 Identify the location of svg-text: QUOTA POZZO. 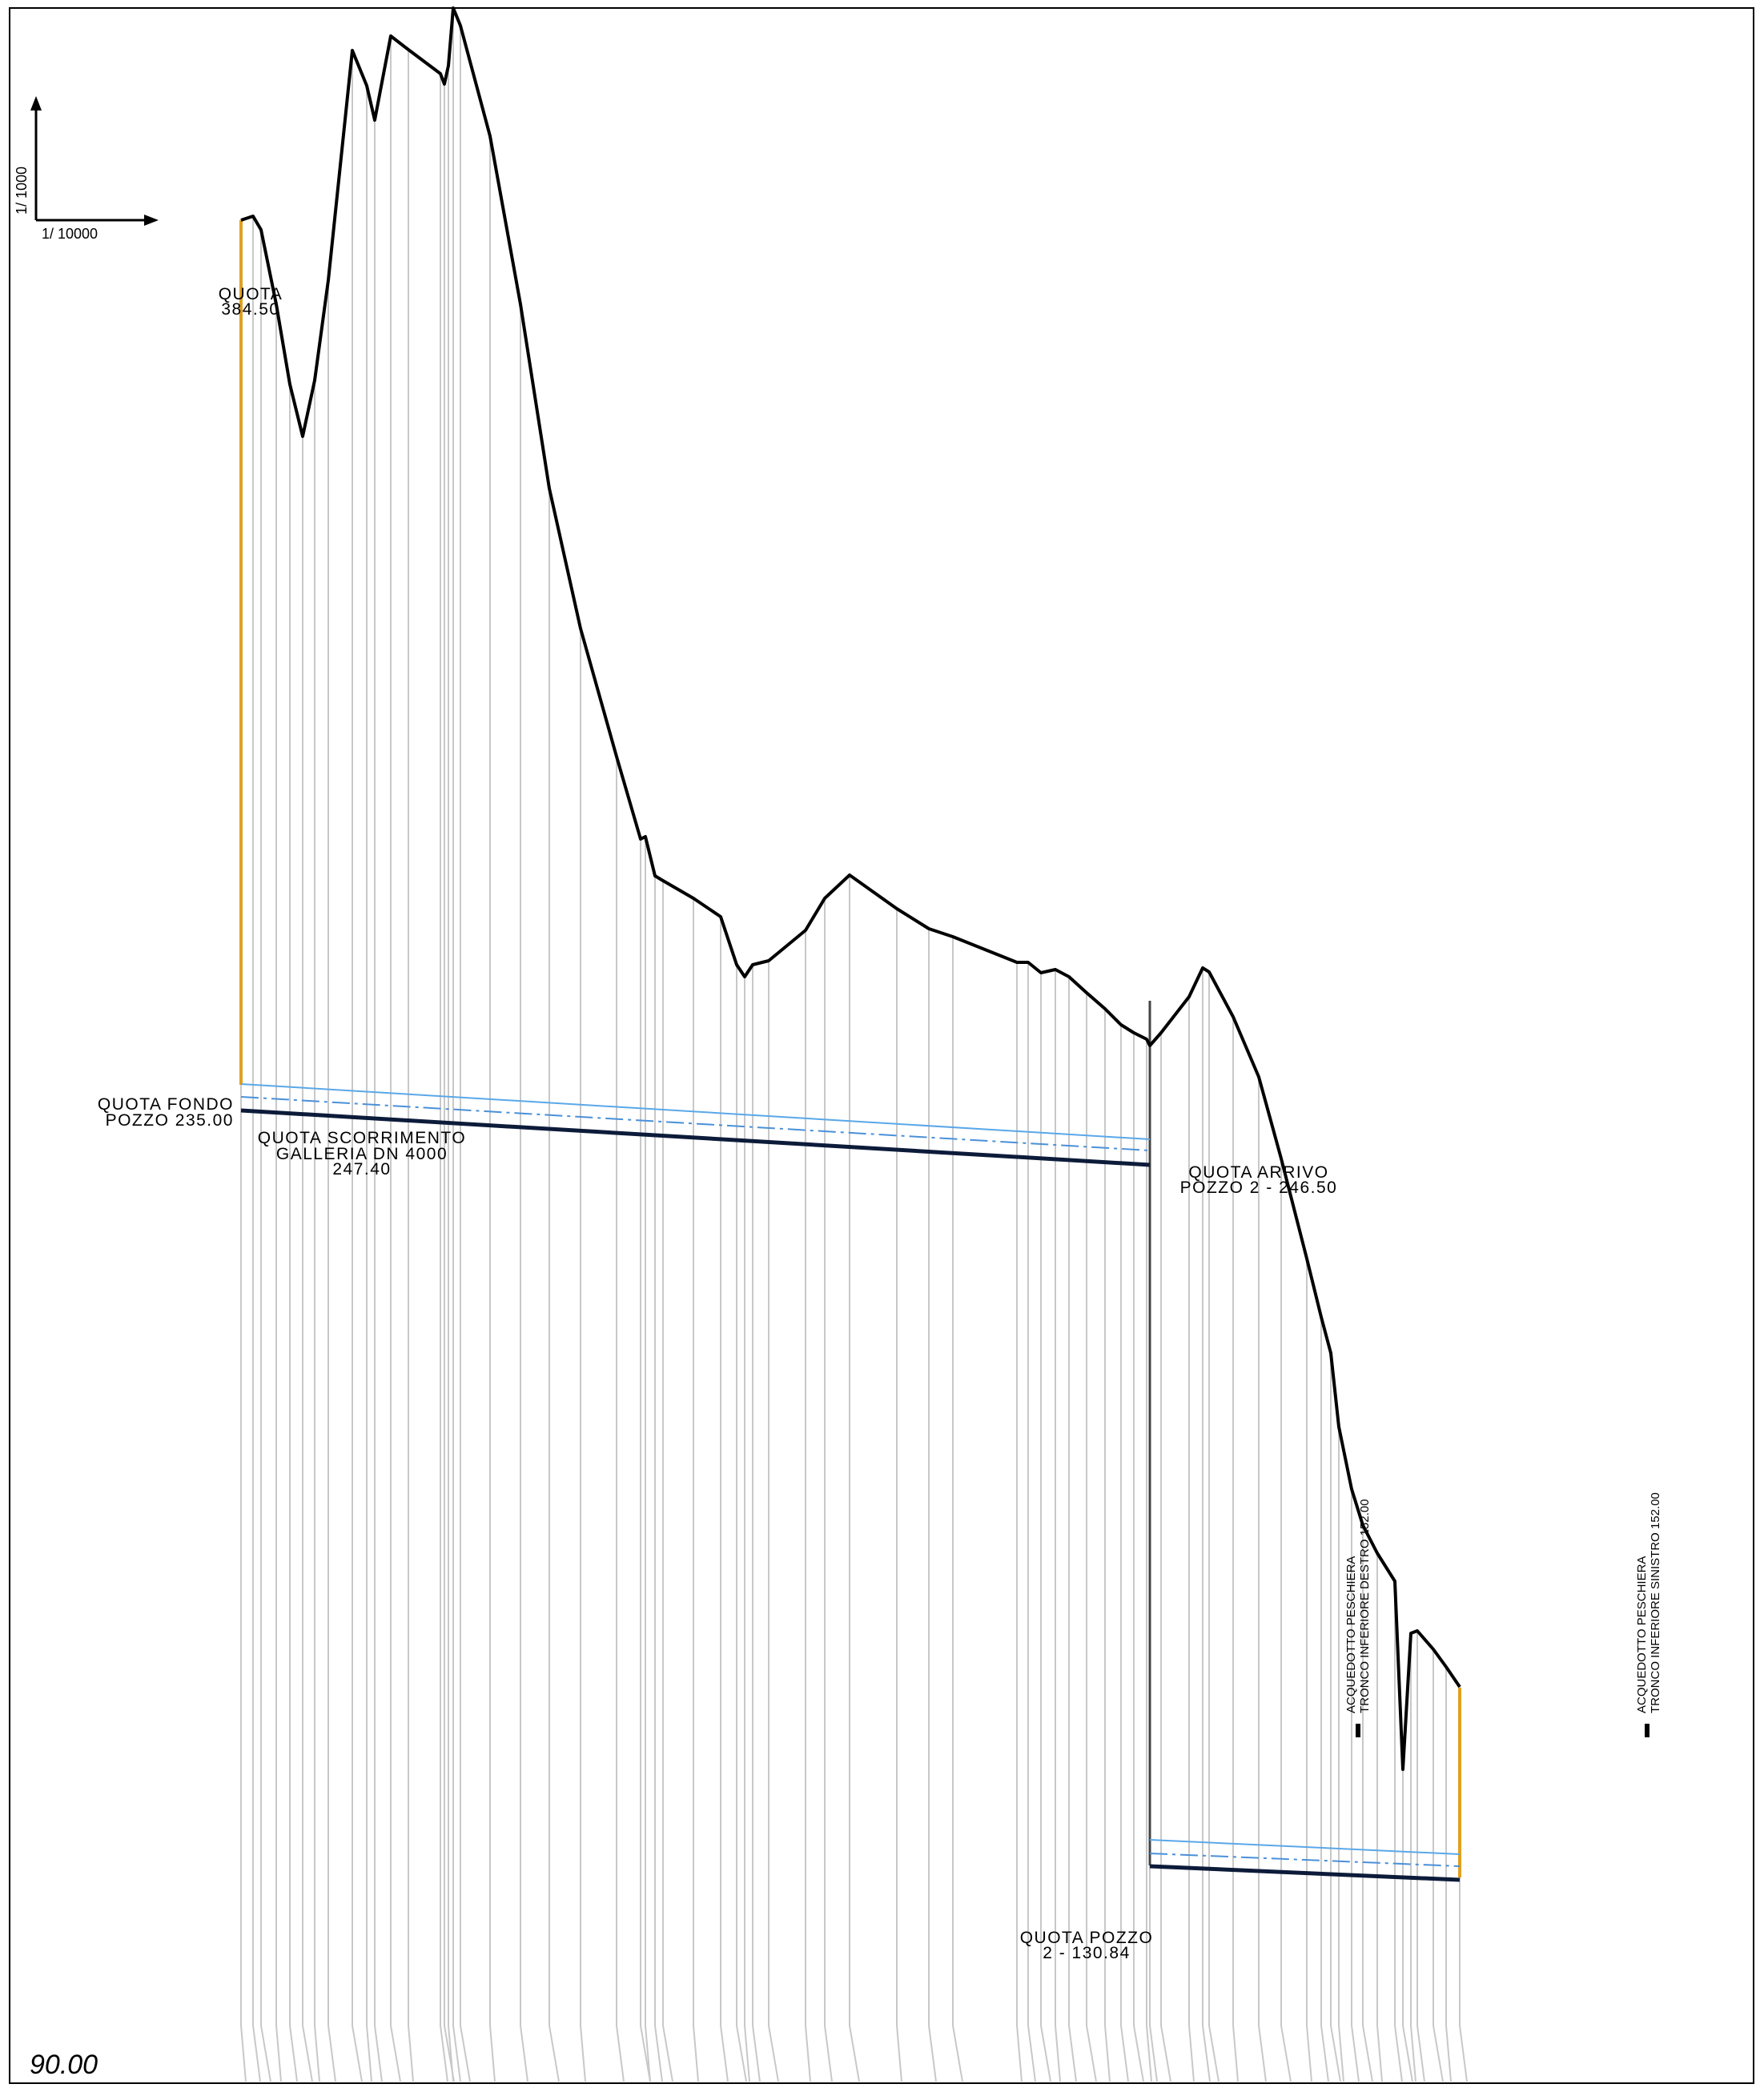
(1087, 1938).